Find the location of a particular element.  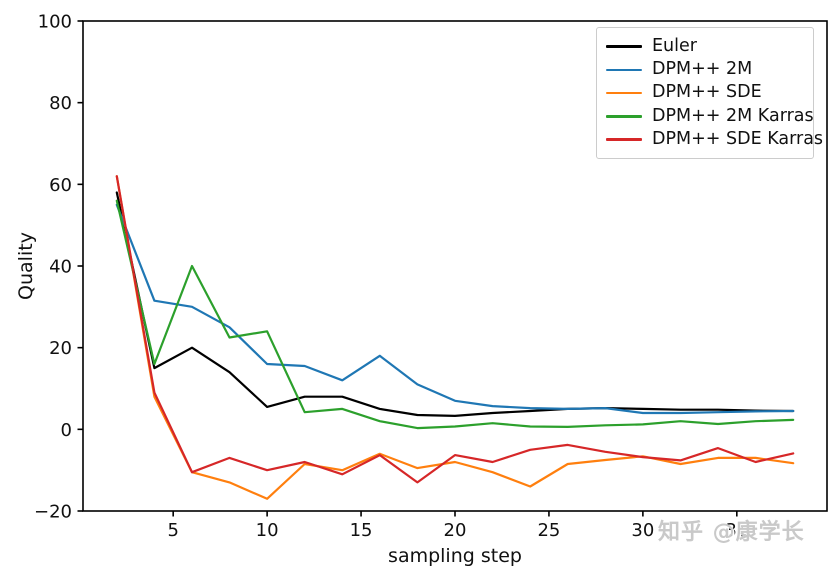

watermark: 知乎 @康学长 is located at coordinates (731, 532).